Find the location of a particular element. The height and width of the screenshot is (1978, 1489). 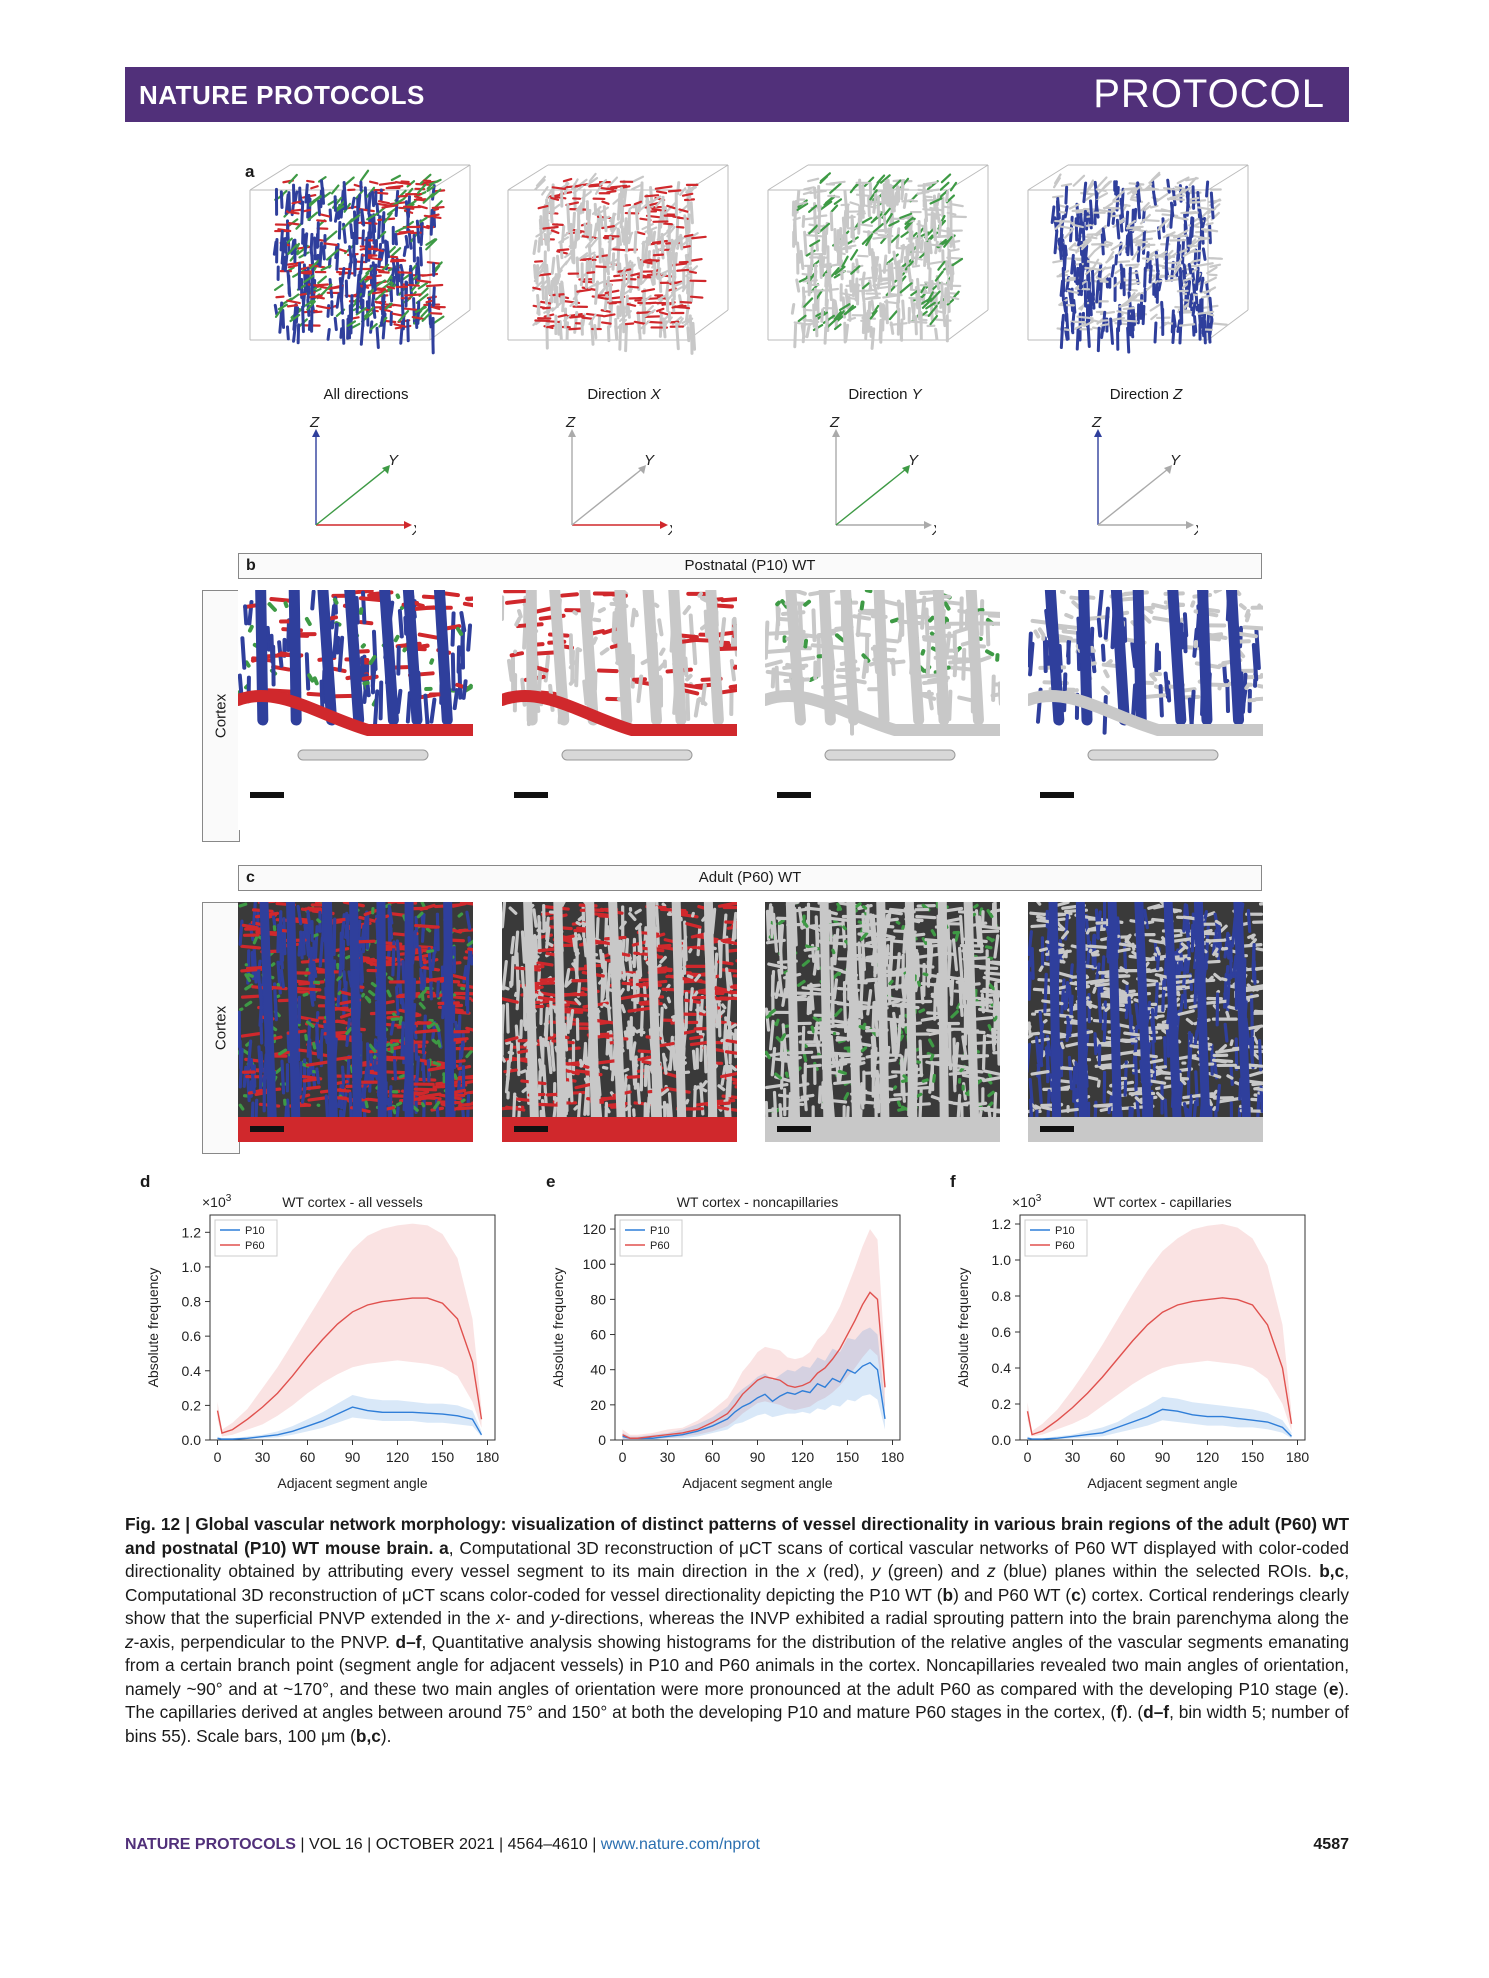

y-tick-label: 0.2 is located at coordinates (192, 1405).